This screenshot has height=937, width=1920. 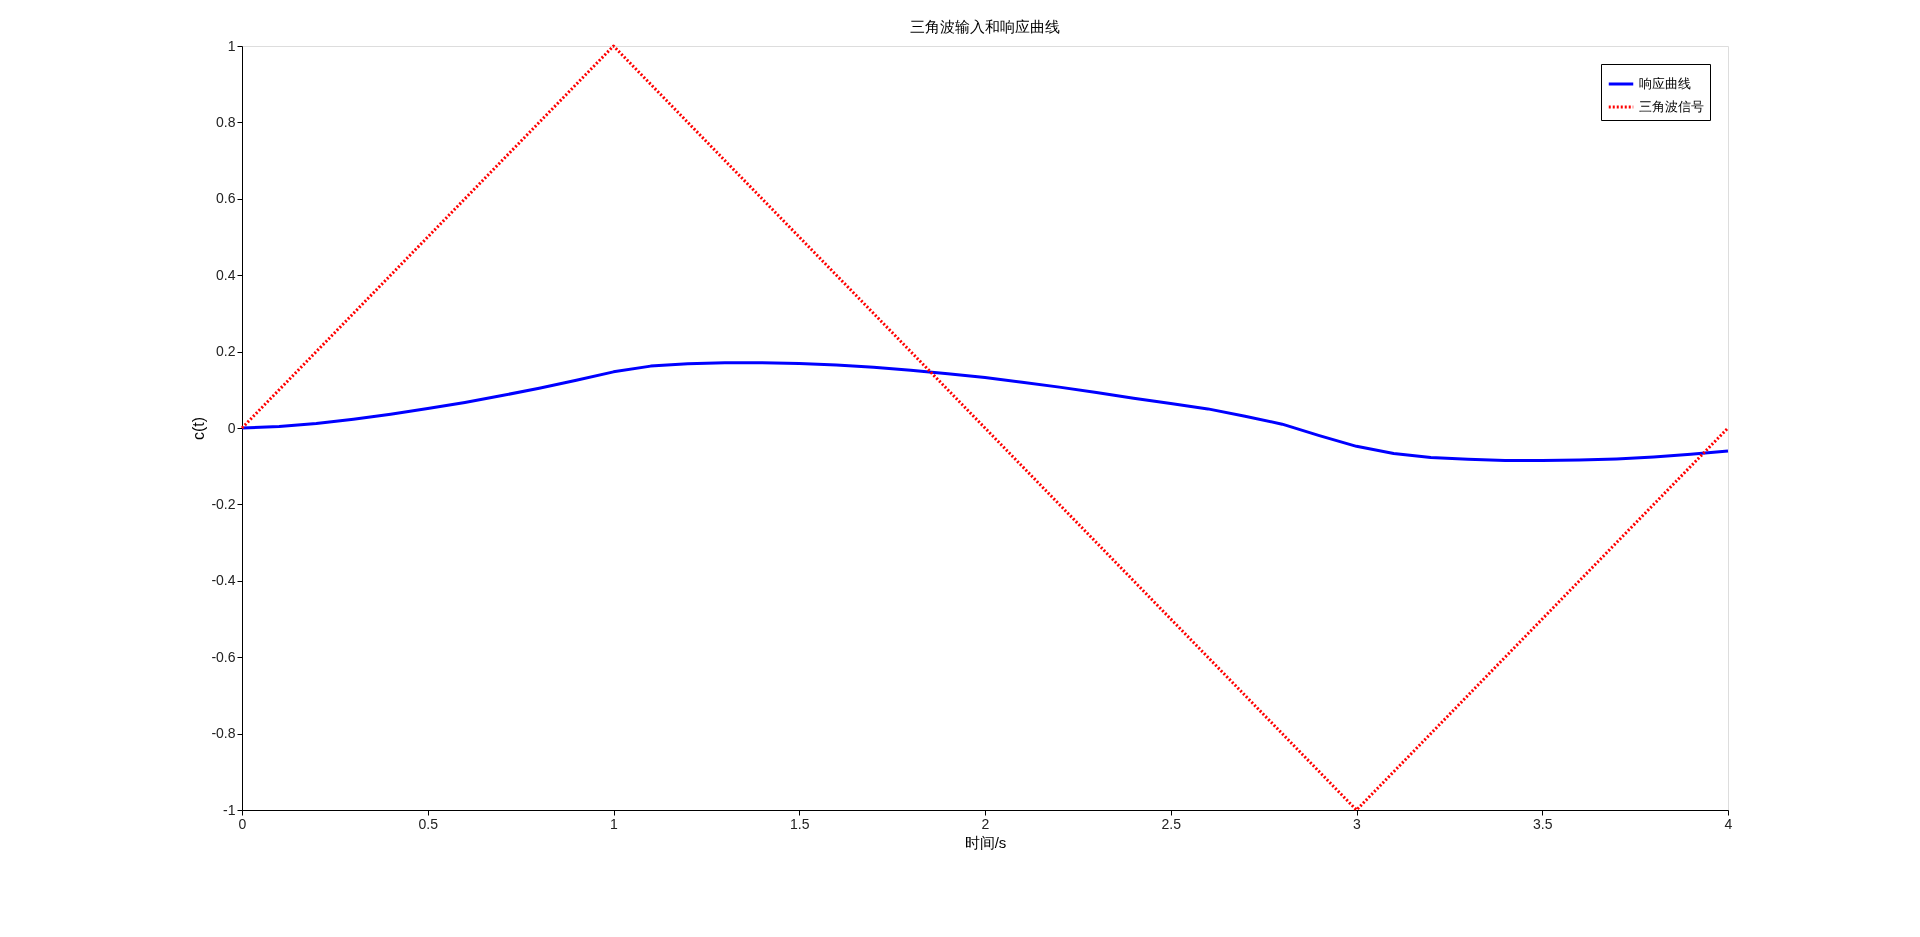 I want to click on y-axis-title: c(t), so click(x=199, y=428).